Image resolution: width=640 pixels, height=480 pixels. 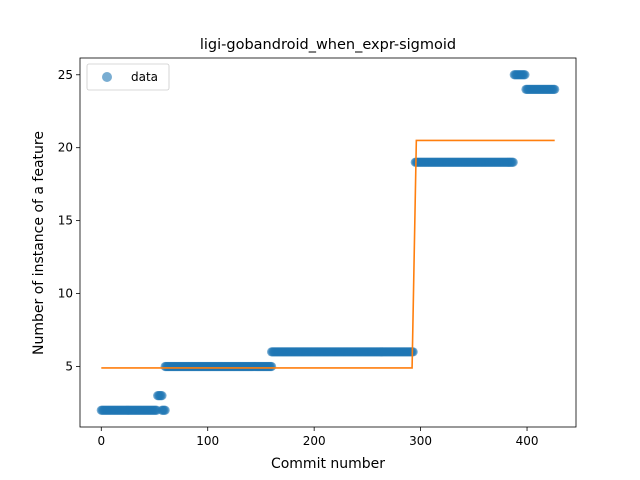 What do you see at coordinates (144, 77) in the screenshot?
I see `legend-label-data: data` at bounding box center [144, 77].